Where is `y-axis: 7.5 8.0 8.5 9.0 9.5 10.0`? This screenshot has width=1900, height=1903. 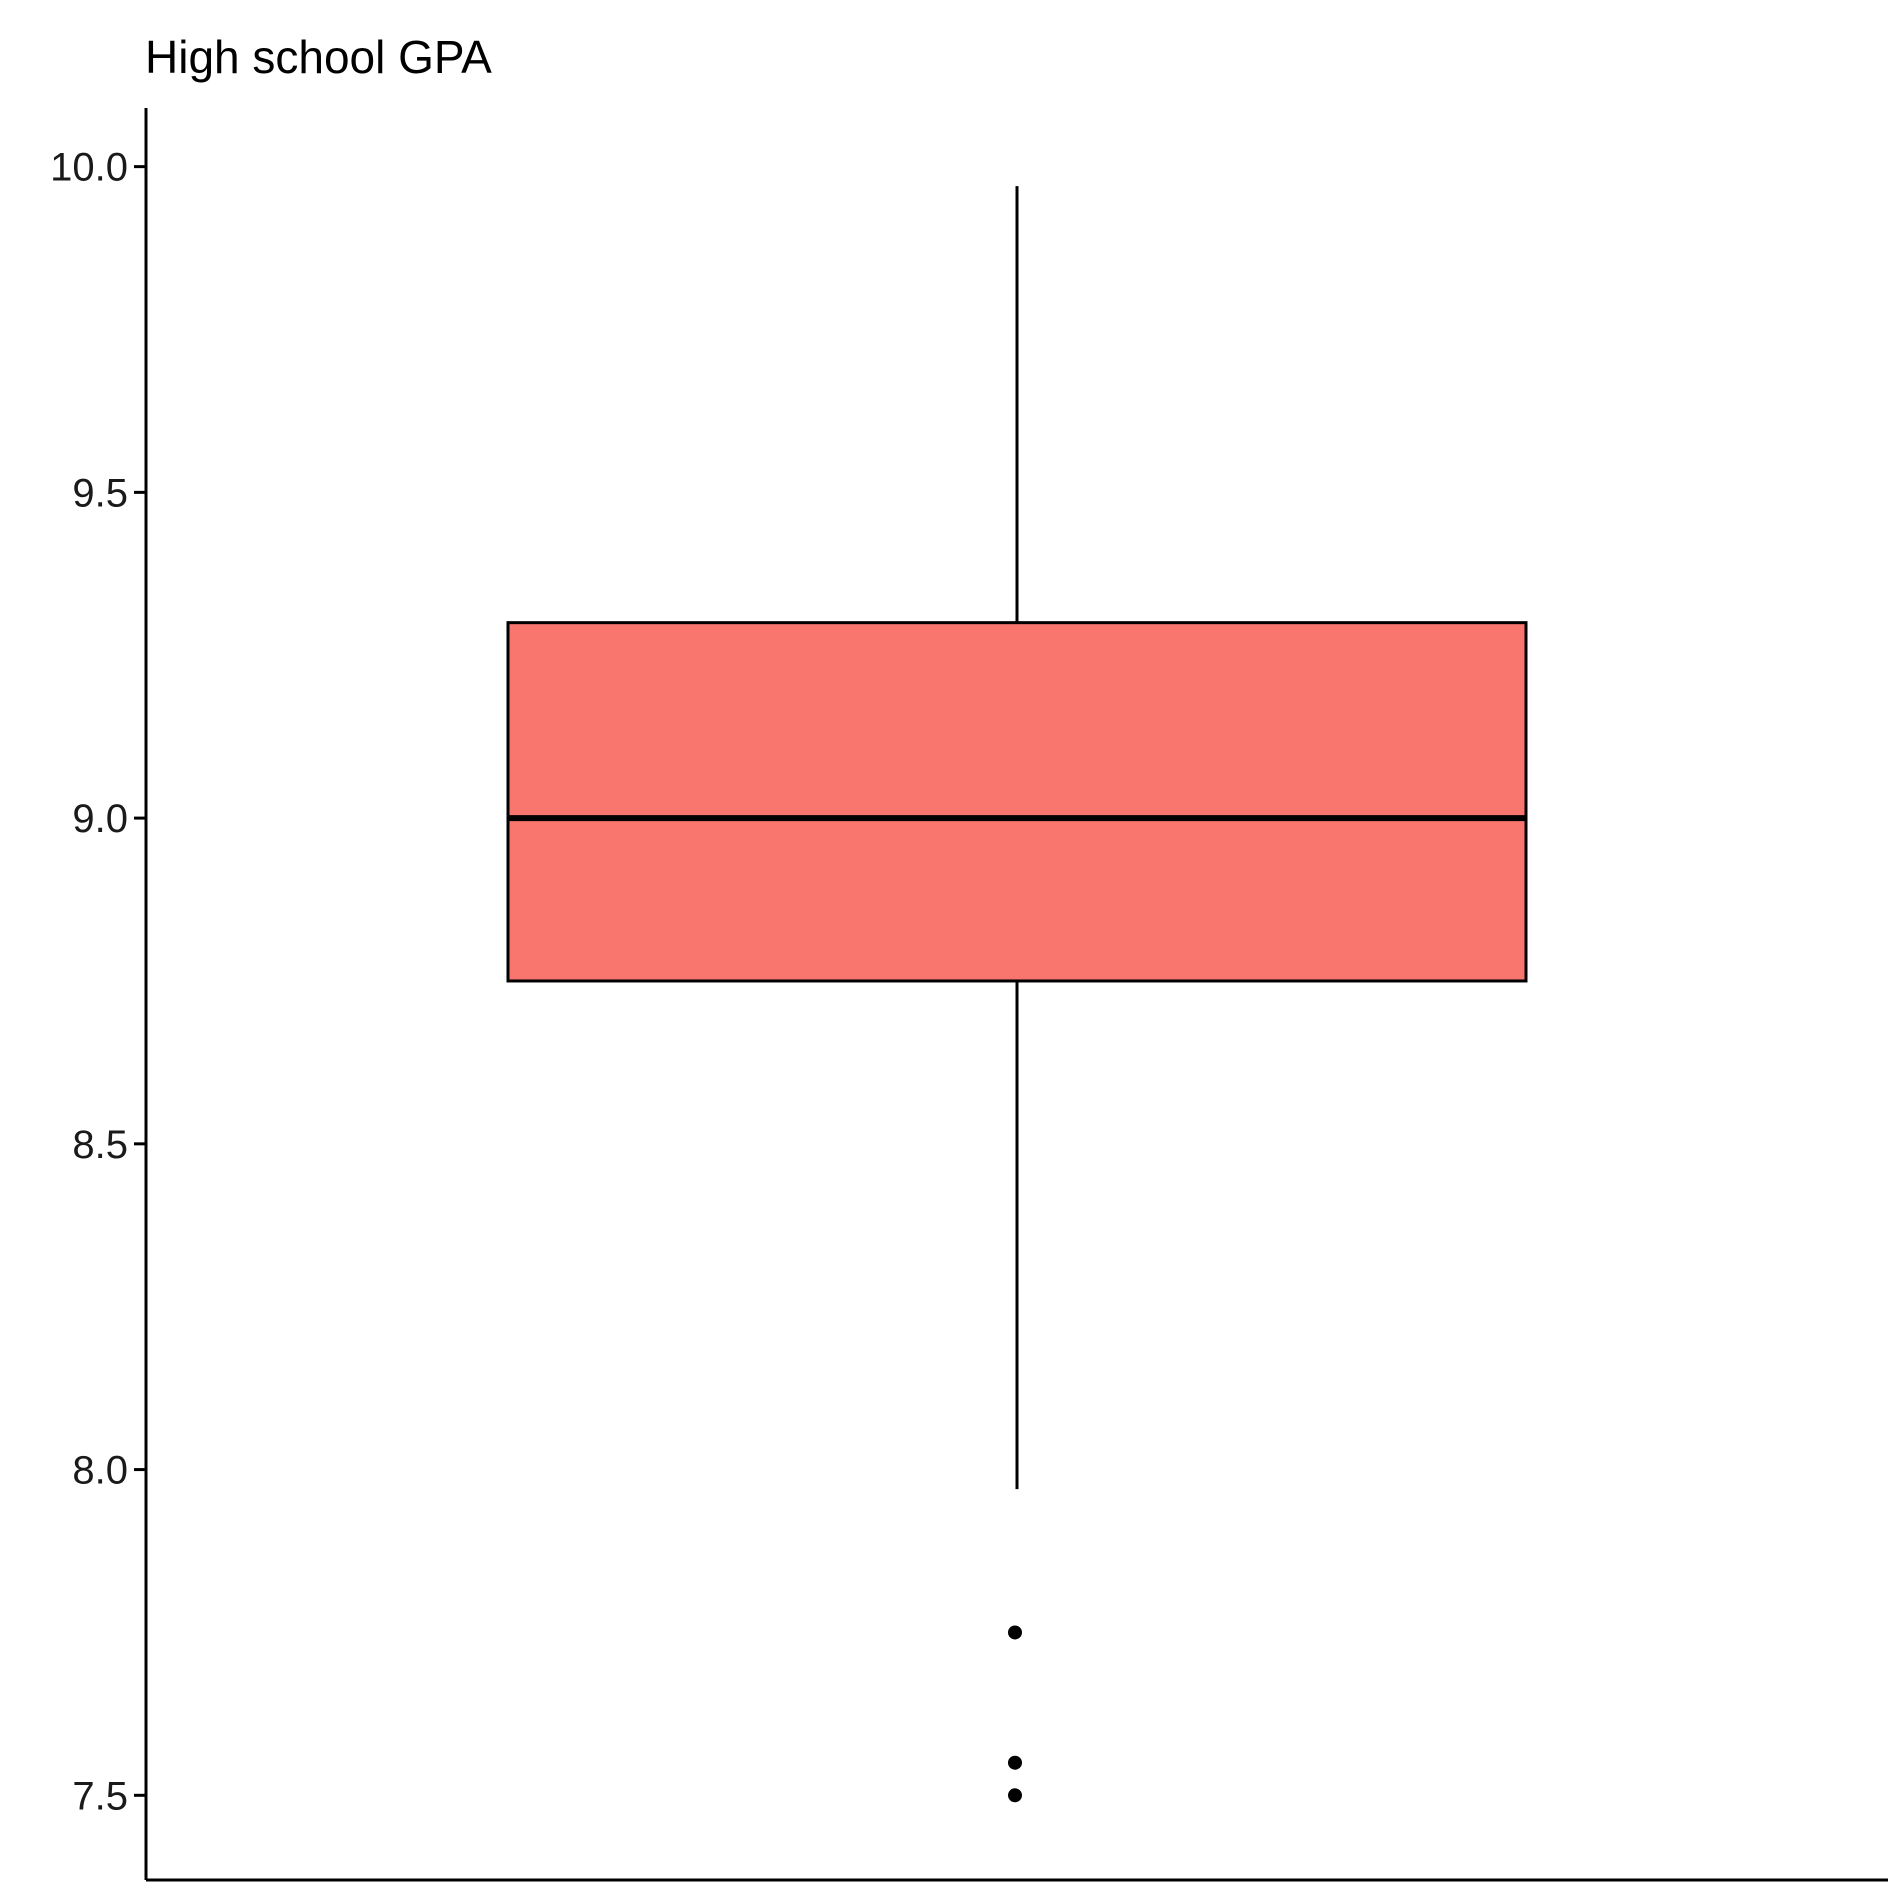 y-axis: 7.5 8.0 8.5 9.0 9.5 10.0 is located at coordinates (99, 994).